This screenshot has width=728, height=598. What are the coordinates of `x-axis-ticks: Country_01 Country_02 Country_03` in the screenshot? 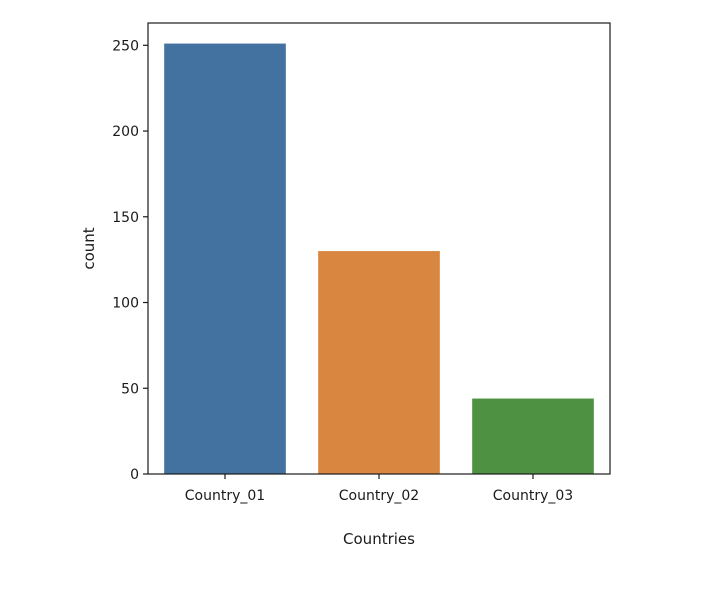 It's located at (379, 489).